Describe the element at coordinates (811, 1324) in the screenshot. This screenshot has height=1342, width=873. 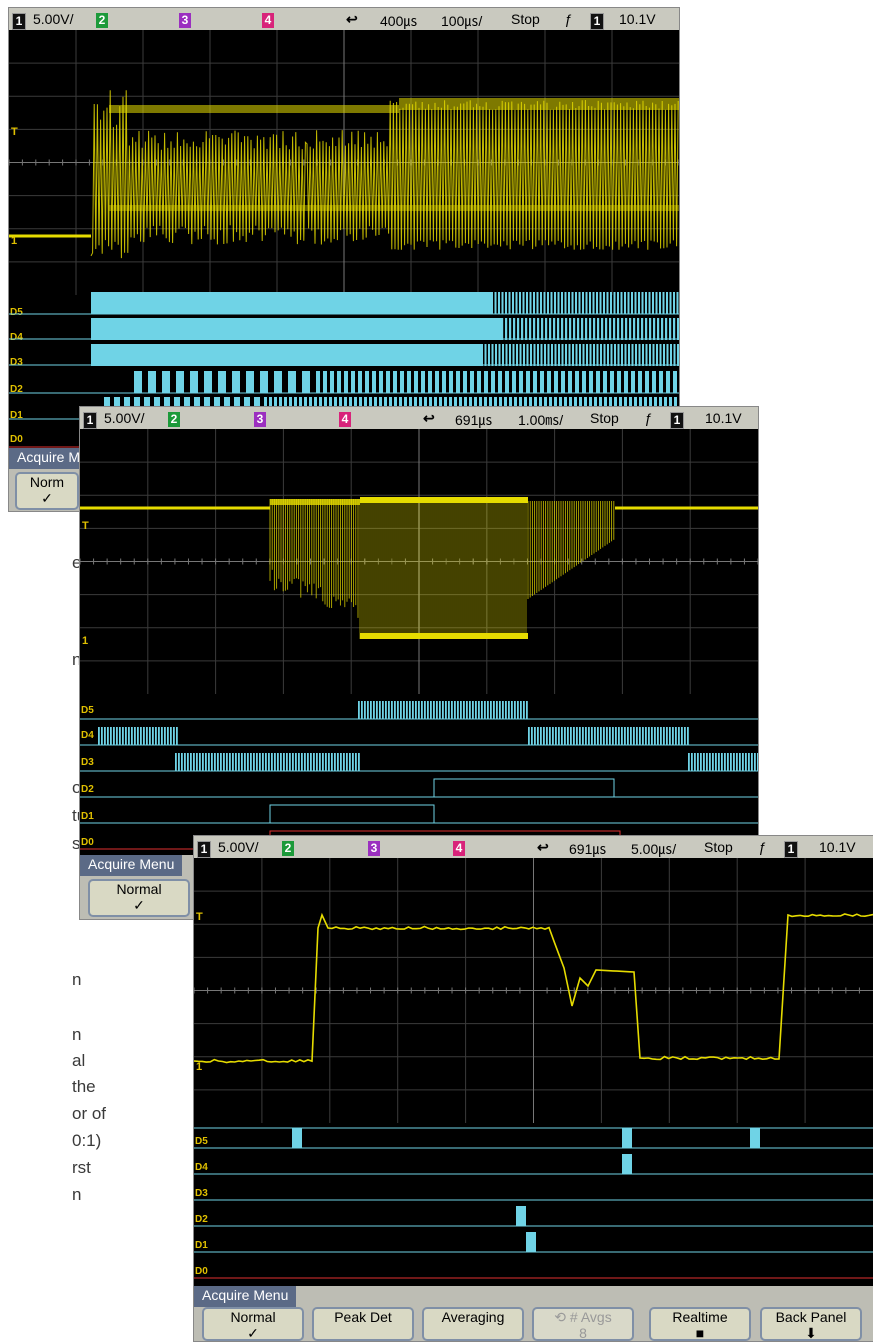
I see `back-panel-button: Back Panel ⬇` at that location.